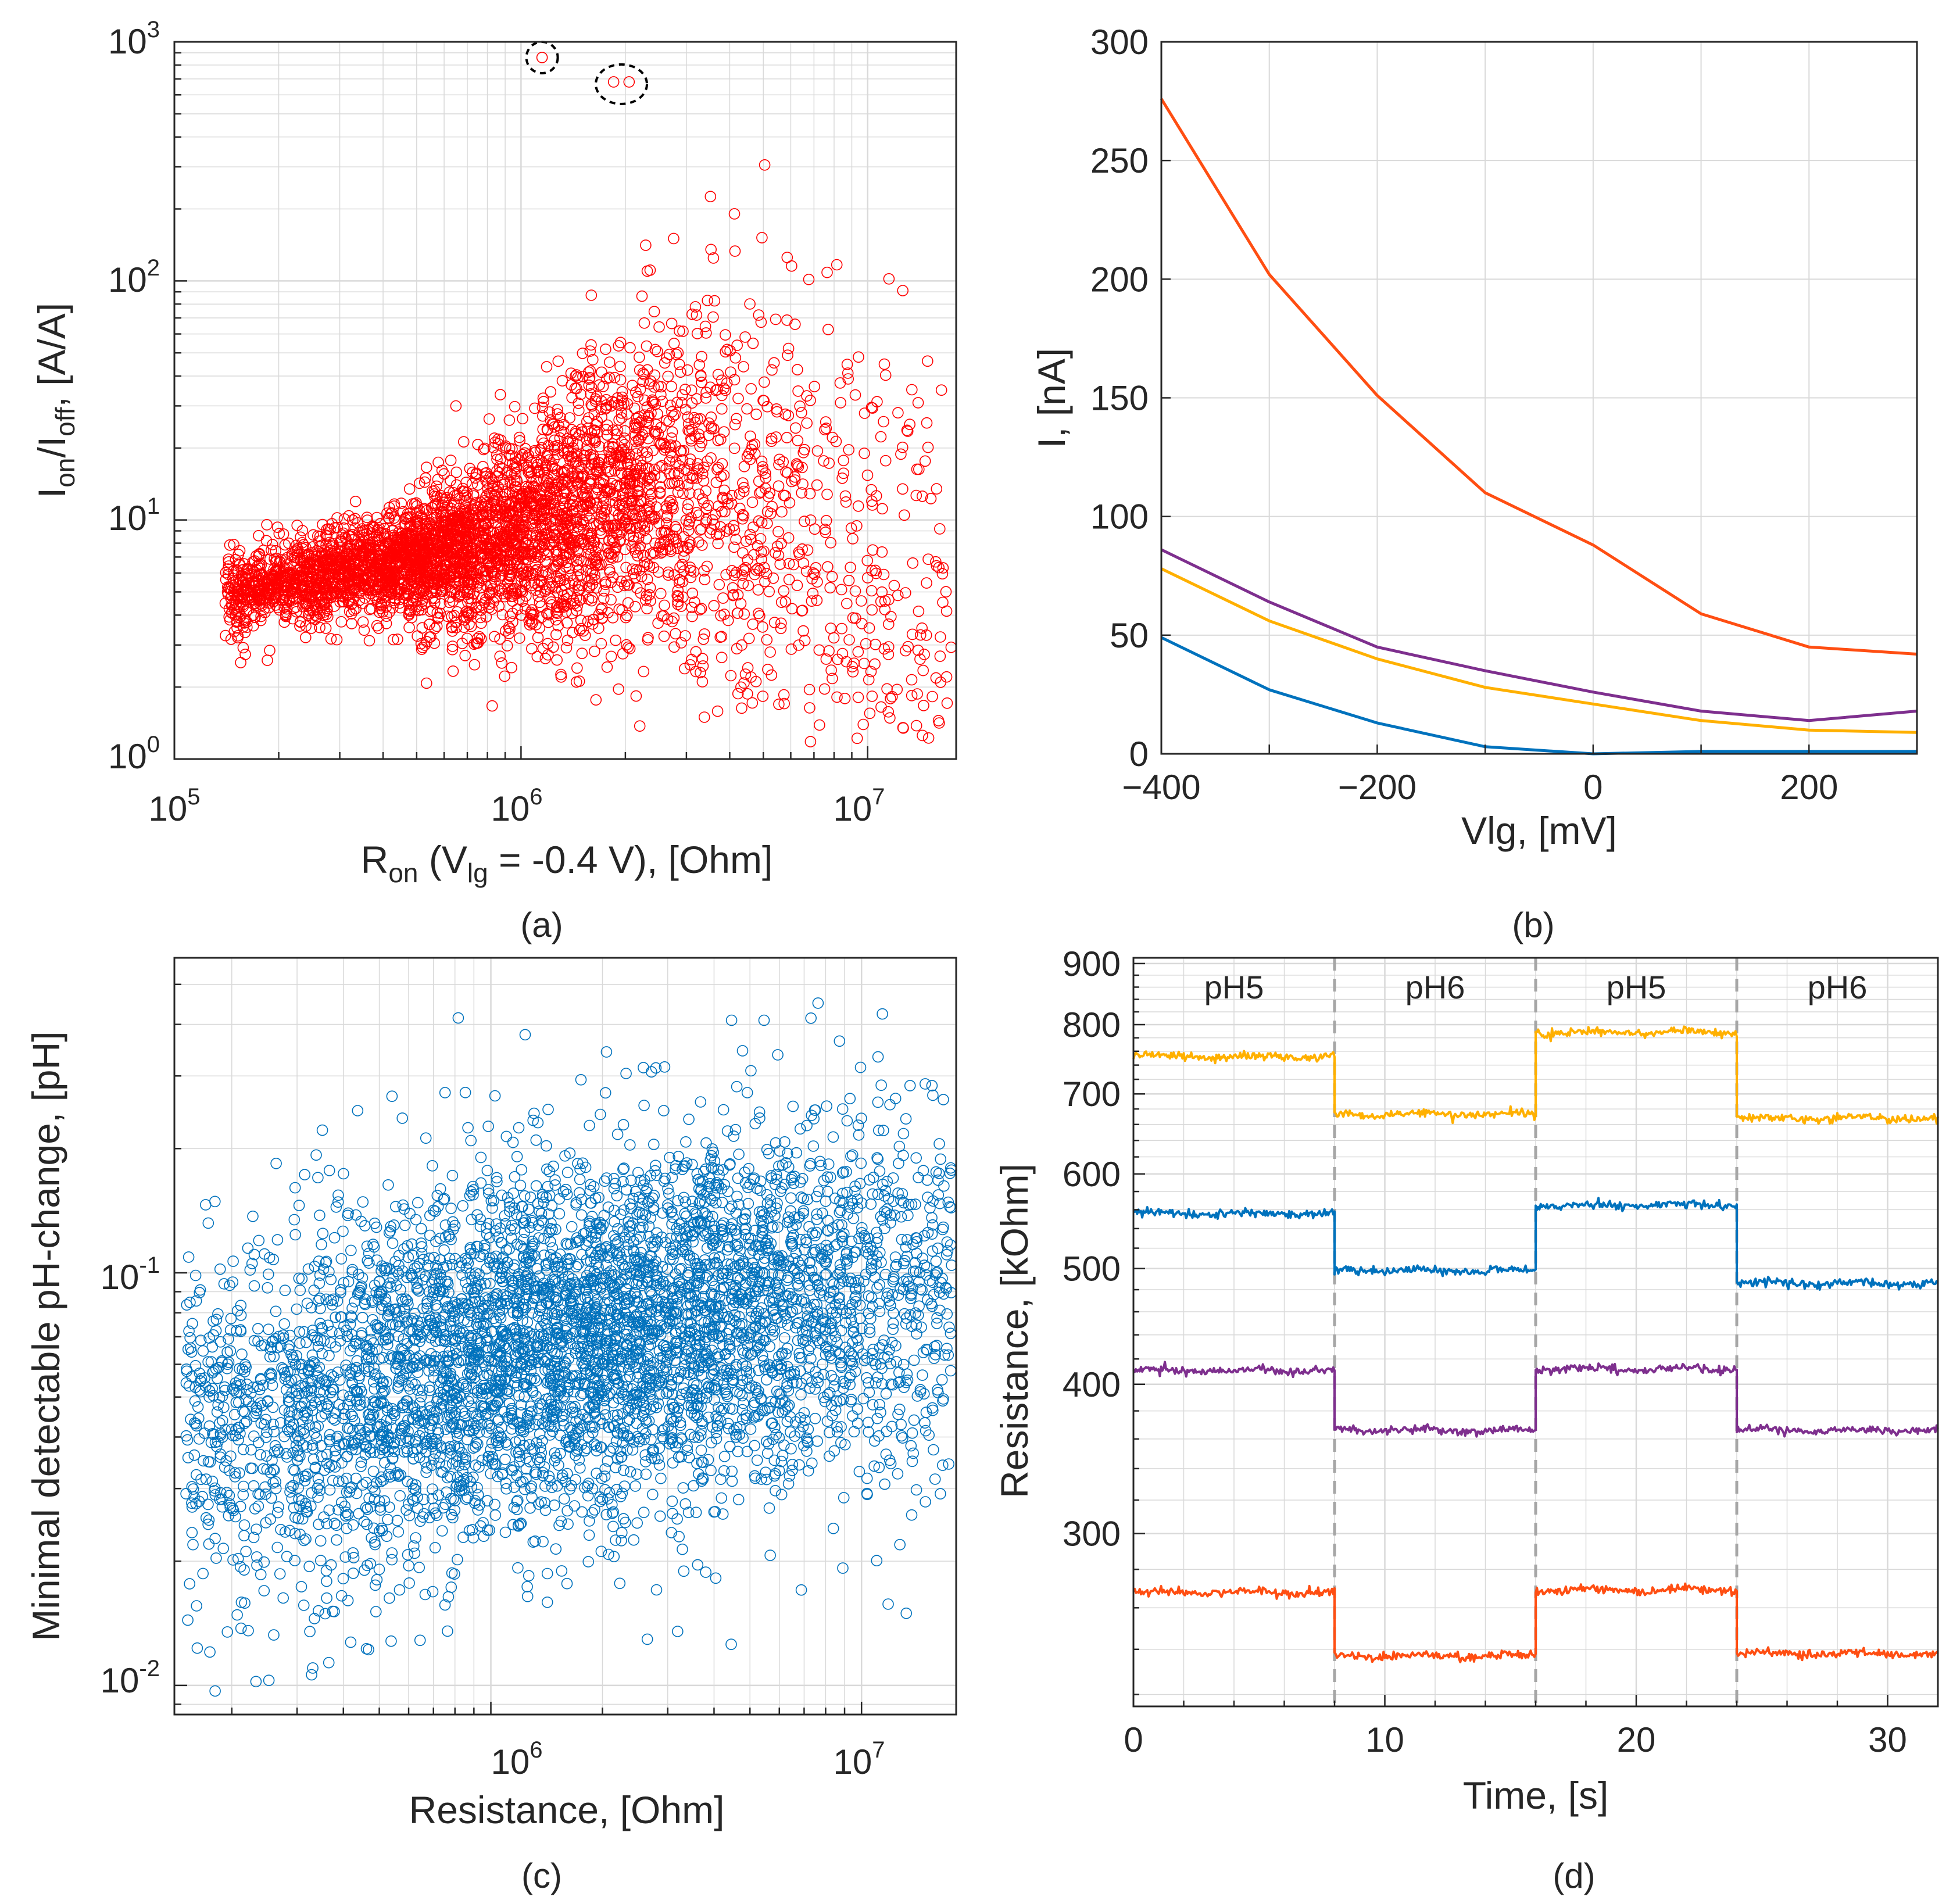  What do you see at coordinates (588, 400) in the screenshot?
I see `panel-a-data-points` at bounding box center [588, 400].